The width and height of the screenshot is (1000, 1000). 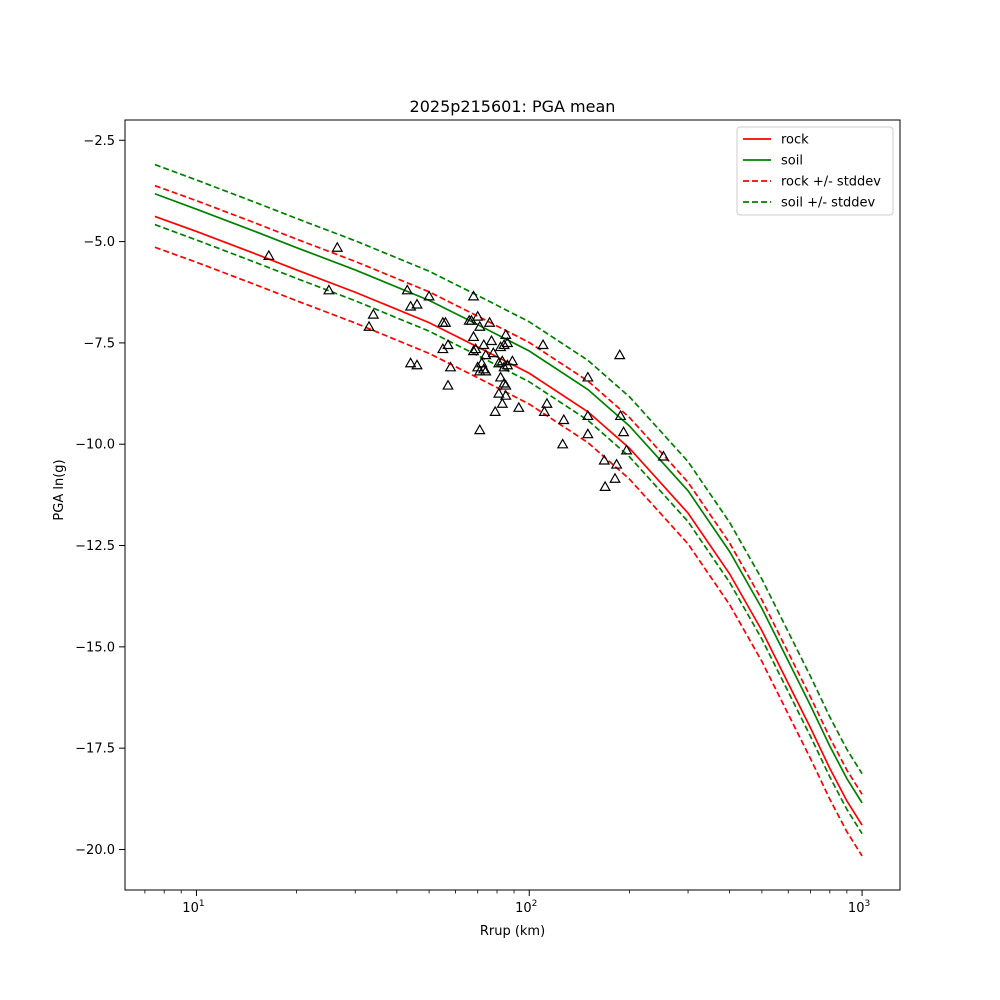 What do you see at coordinates (202, 904) in the screenshot?
I see `x-tick-exponent: 1` at bounding box center [202, 904].